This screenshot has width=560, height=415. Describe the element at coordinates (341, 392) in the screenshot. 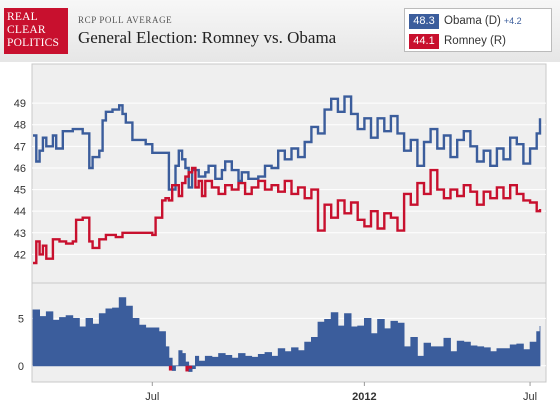

I see `x-axis: Jul 2012 Jul` at that location.